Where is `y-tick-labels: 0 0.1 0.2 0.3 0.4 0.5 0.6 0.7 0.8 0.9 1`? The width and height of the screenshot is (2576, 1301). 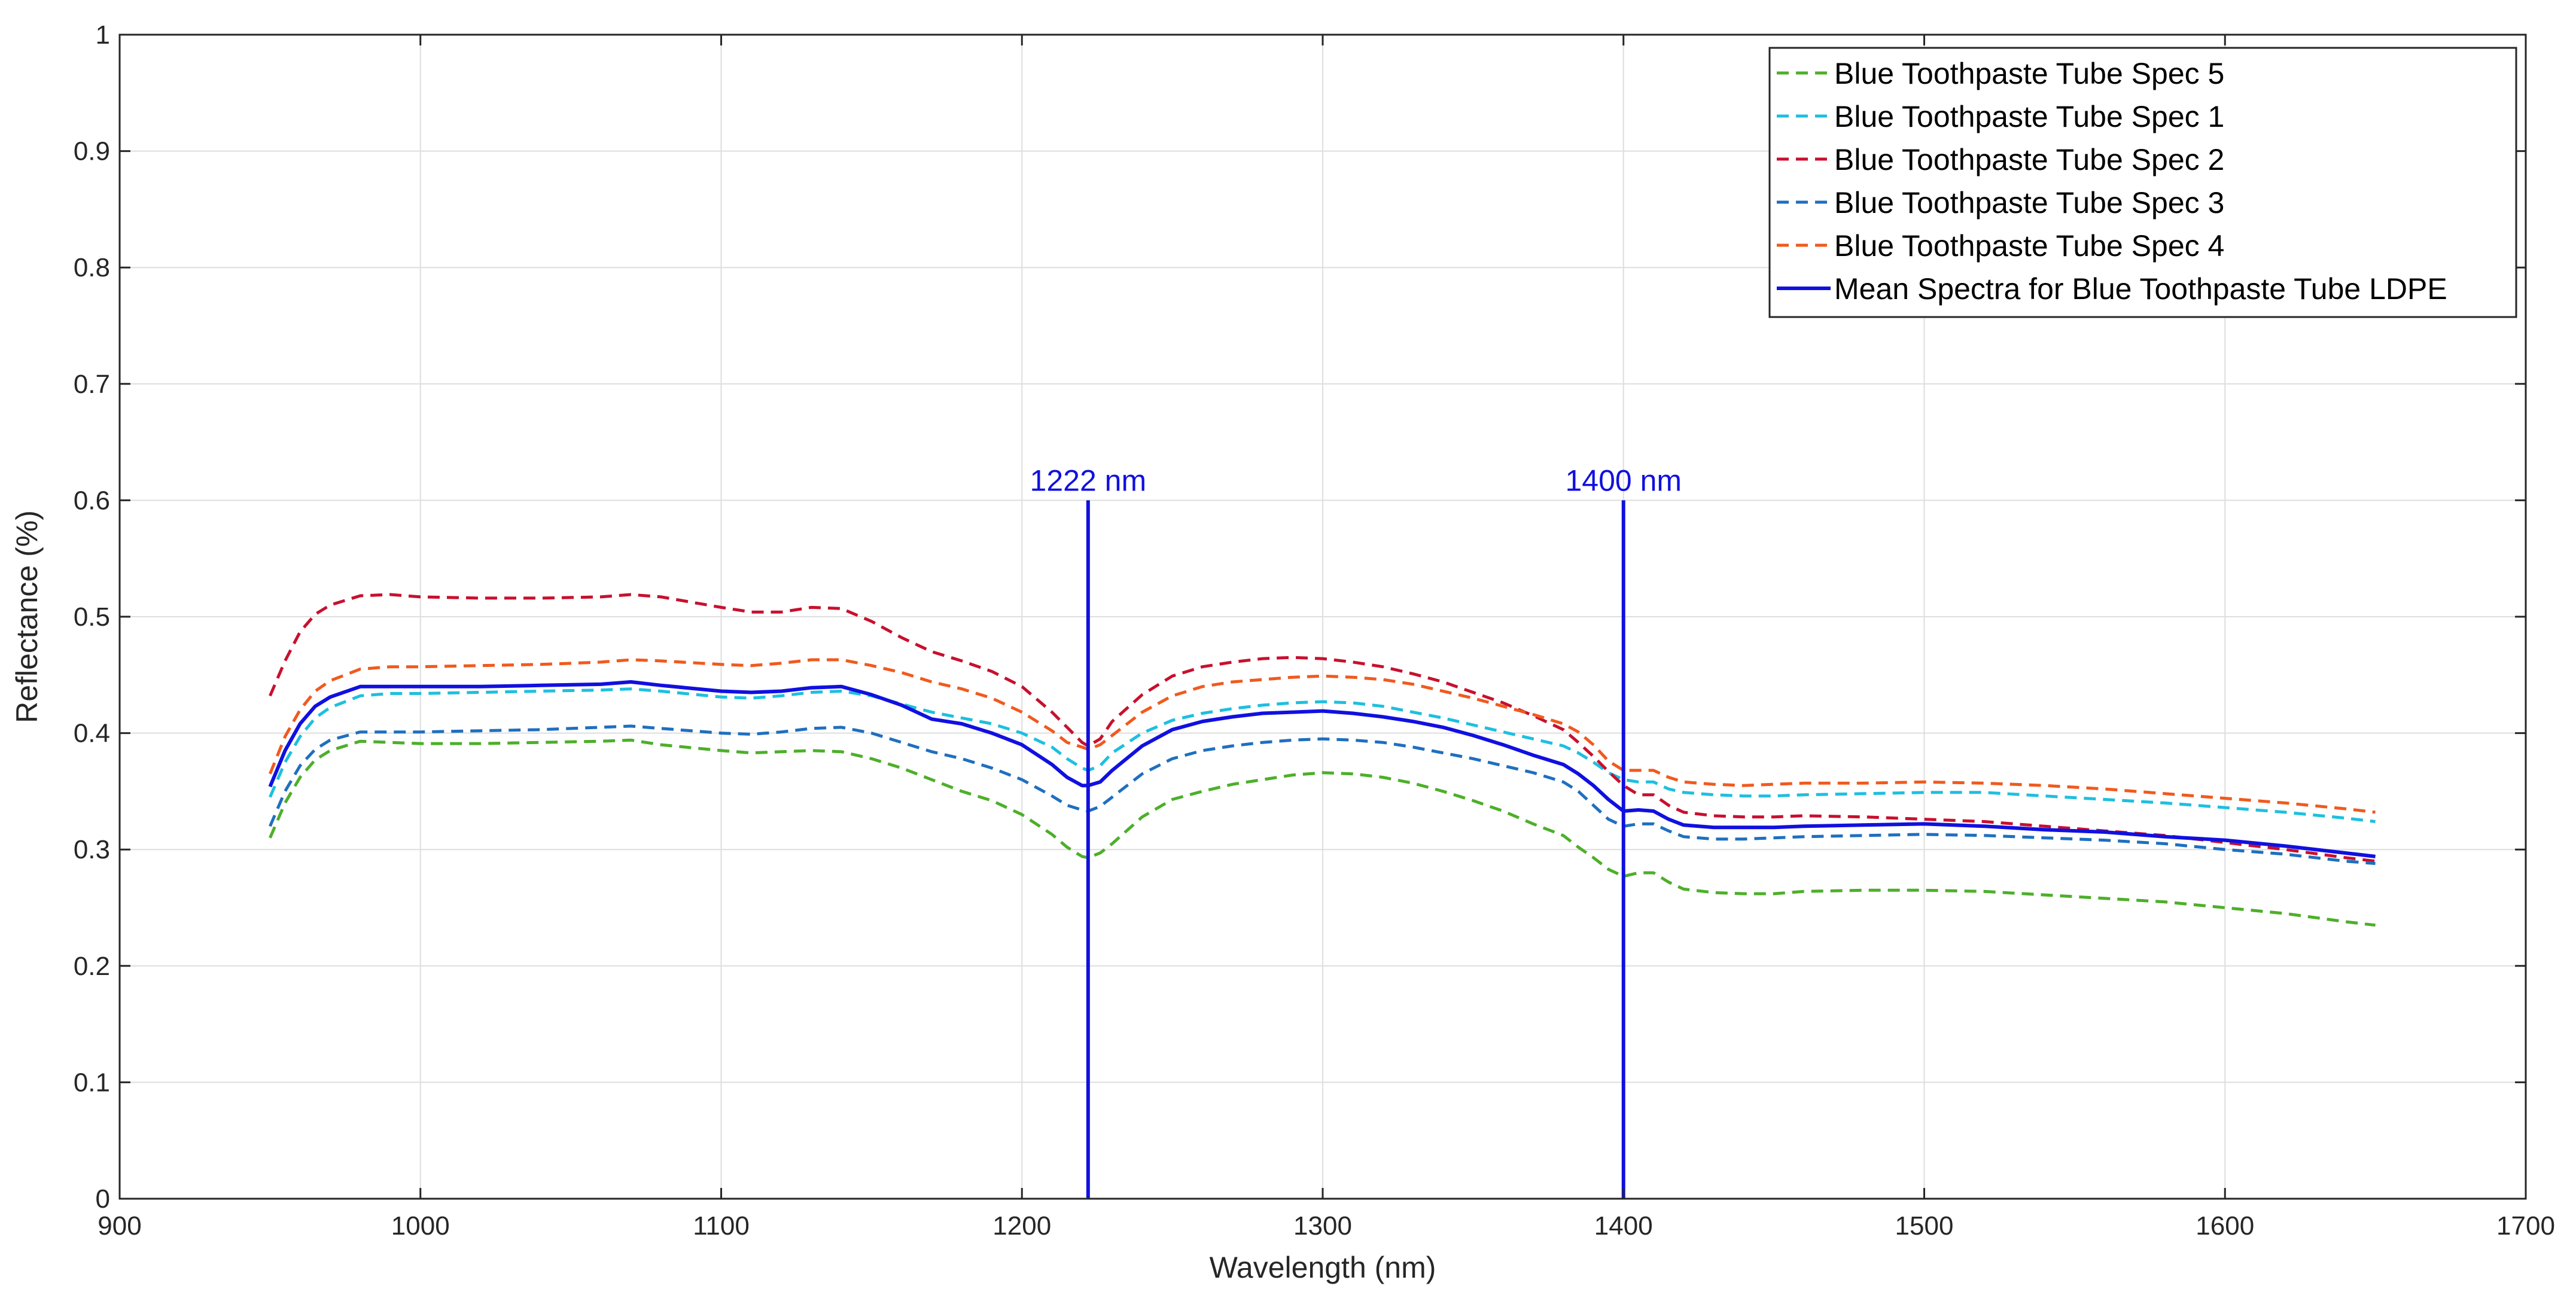
y-tick-labels: 0 0.1 0.2 0.3 0.4 0.5 0.6 0.7 0.8 0.9 1 is located at coordinates (92, 617).